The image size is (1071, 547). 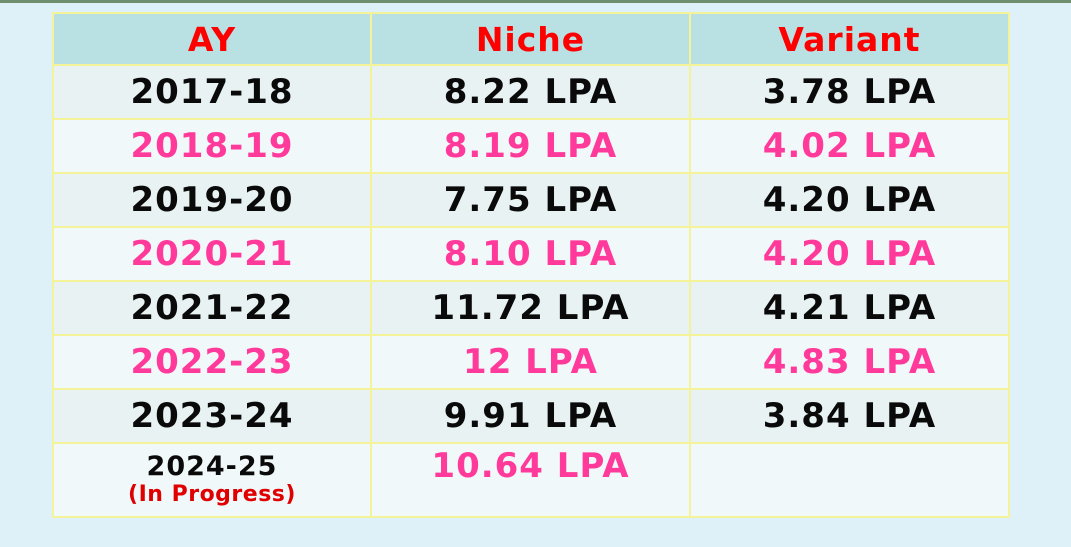 I want to click on ay-cell: 2020-21, so click(x=212, y=254).